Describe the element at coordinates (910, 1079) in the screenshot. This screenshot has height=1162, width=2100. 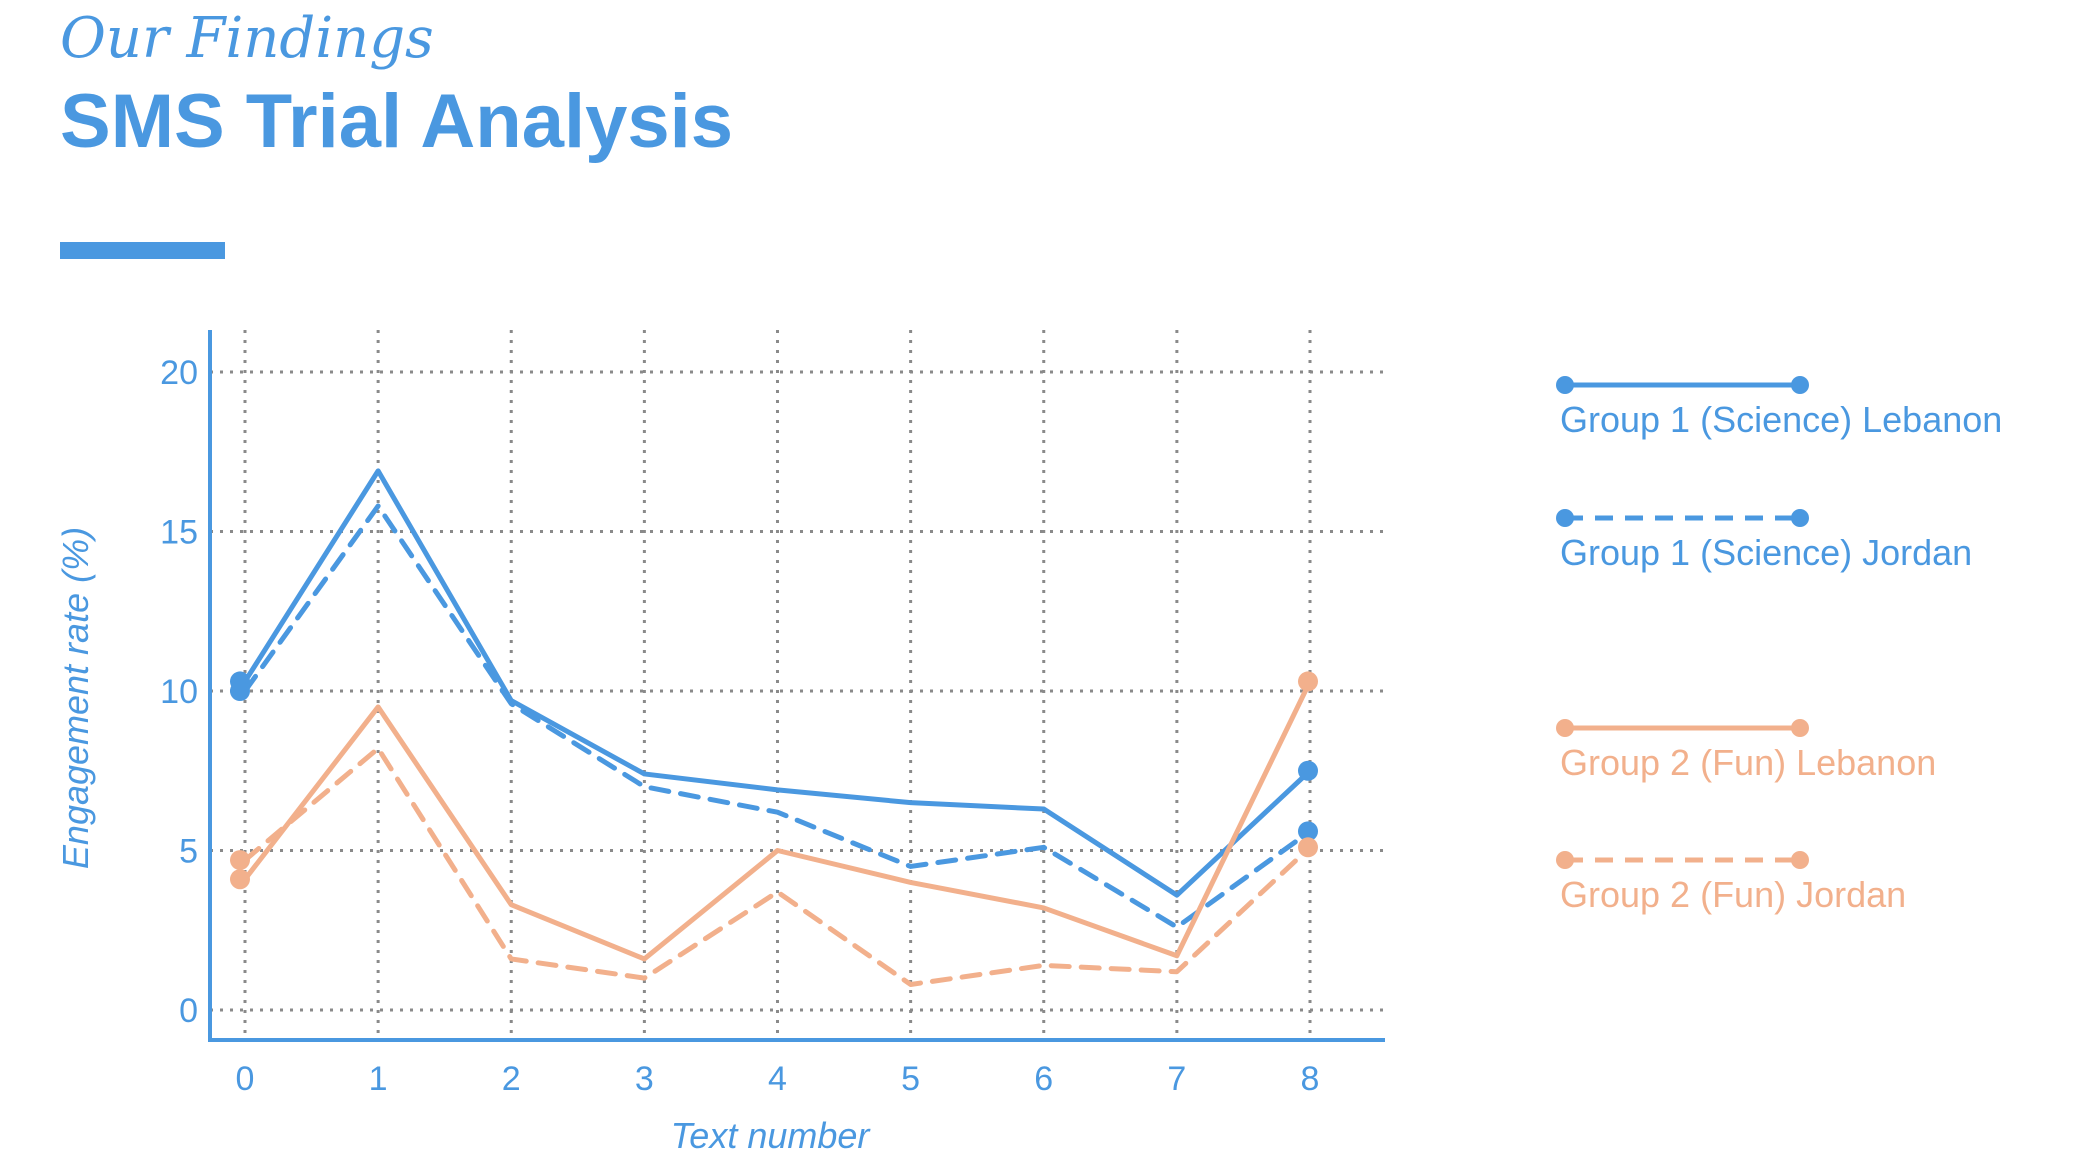
I see `x-tick-label: 5` at that location.